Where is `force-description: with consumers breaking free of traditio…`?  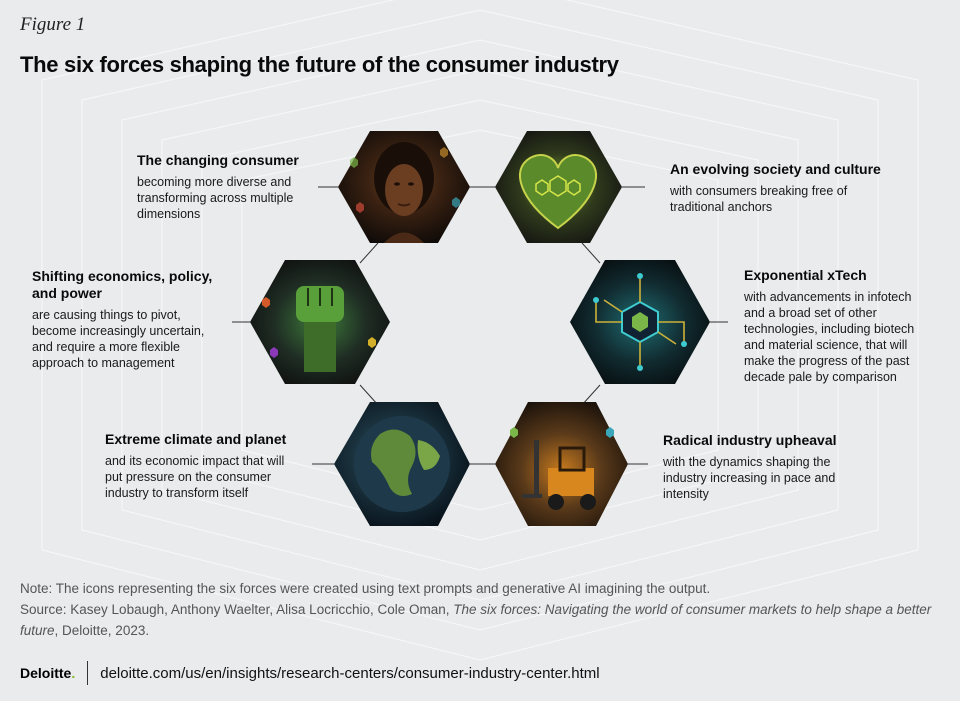 force-description: with consumers breaking free of traditio… is located at coordinates (759, 199).